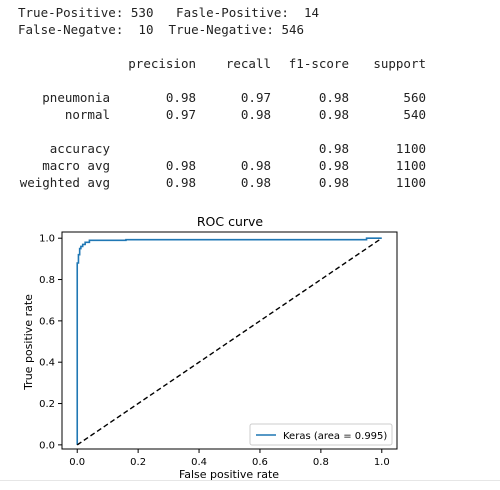  I want to click on y-tick-label: 0.0, so click(47, 445).